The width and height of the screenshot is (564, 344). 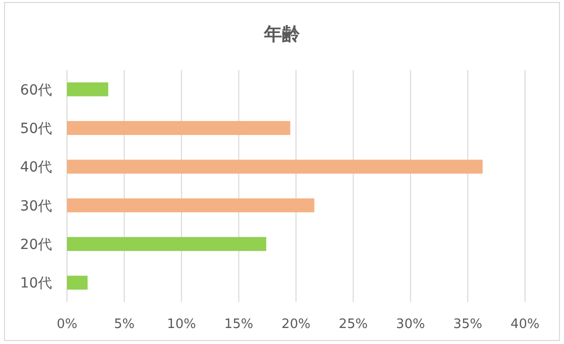 What do you see at coordinates (410, 324) in the screenshot?
I see `x-tick-label: 30%` at bounding box center [410, 324].